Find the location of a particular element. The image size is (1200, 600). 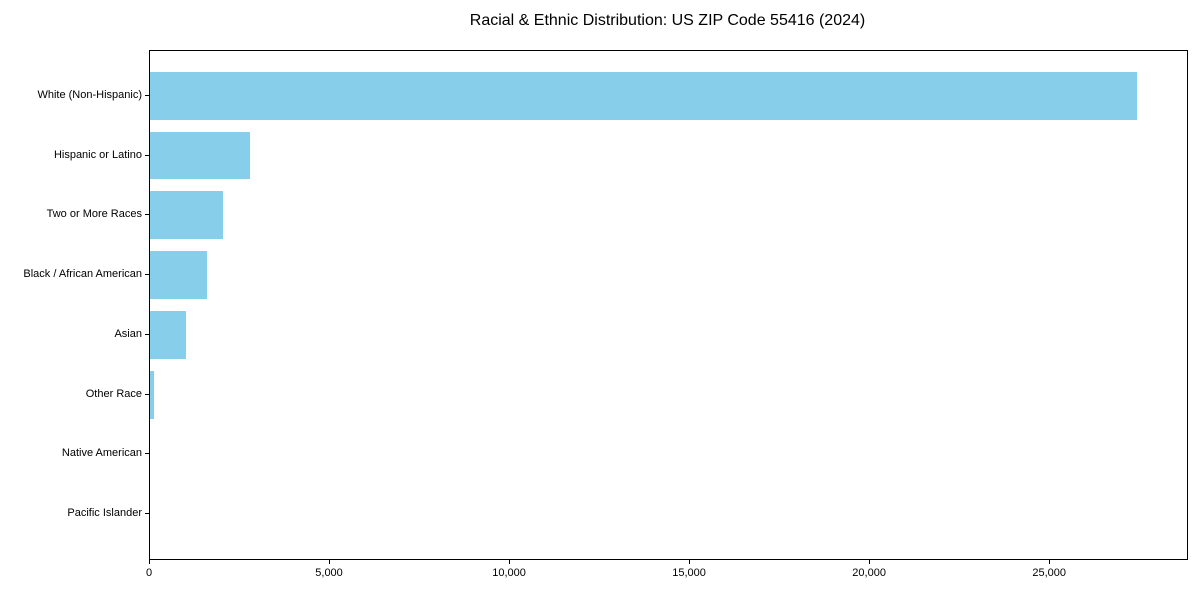

y-tick-mark-white-non-hispanic is located at coordinates (147, 95).